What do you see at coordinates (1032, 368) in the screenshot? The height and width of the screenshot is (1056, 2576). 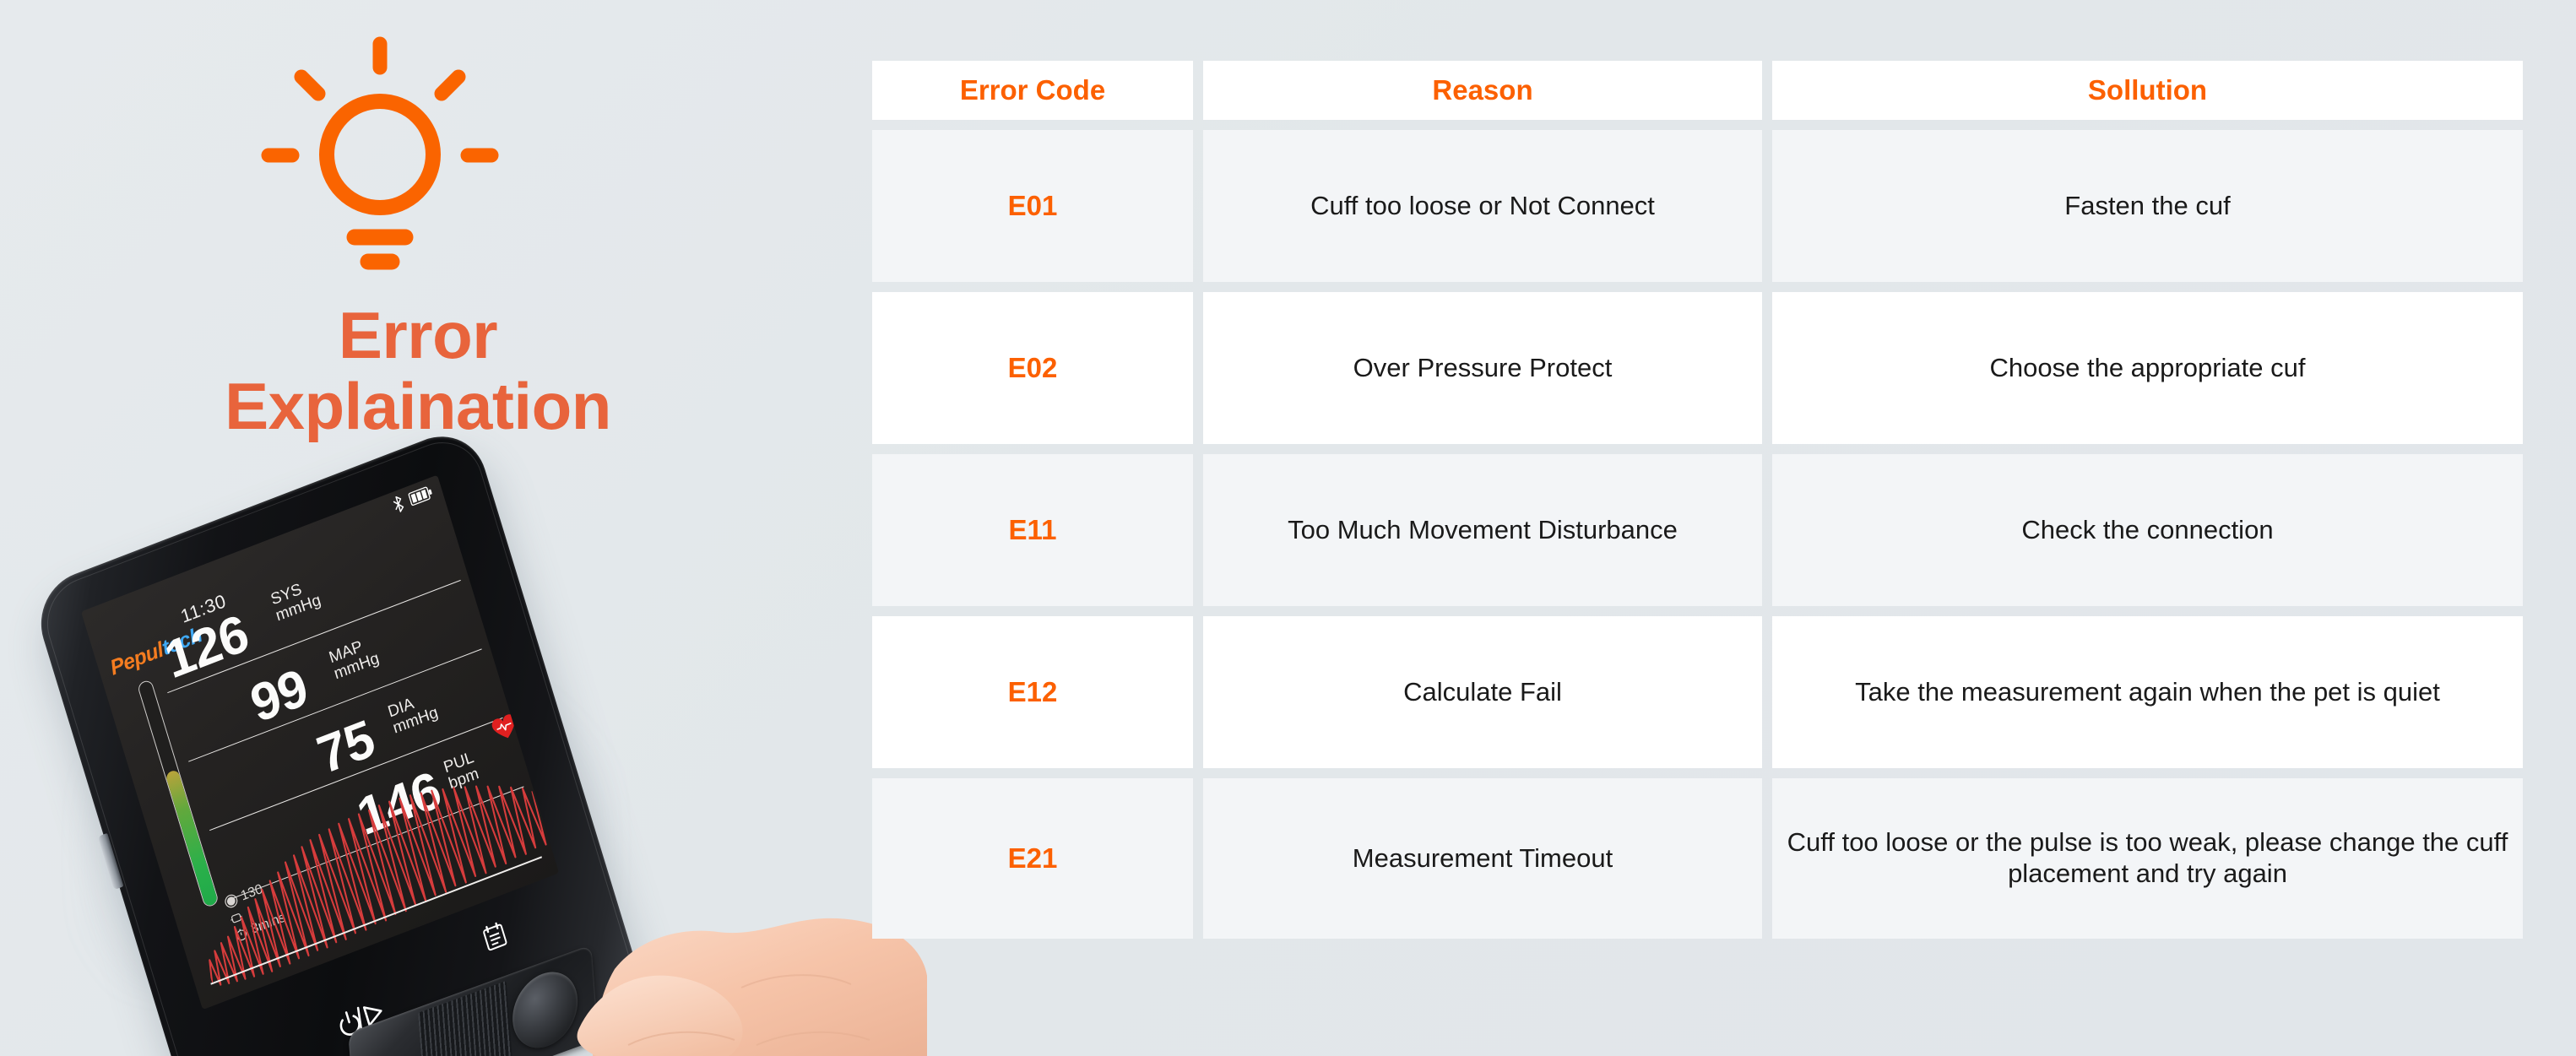 I see `cell-error-code: E02` at bounding box center [1032, 368].